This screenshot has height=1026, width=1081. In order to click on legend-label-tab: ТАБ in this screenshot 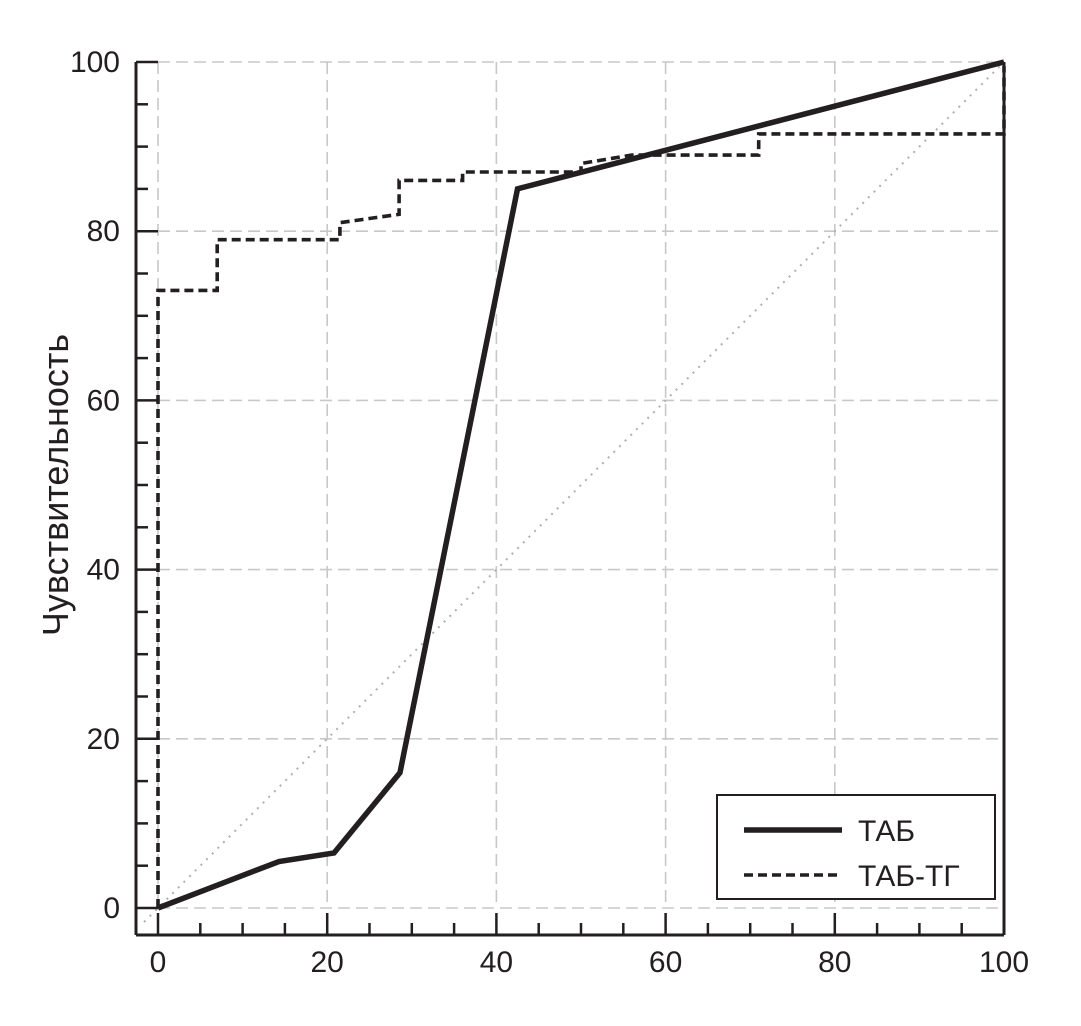, I will do `click(886, 831)`.